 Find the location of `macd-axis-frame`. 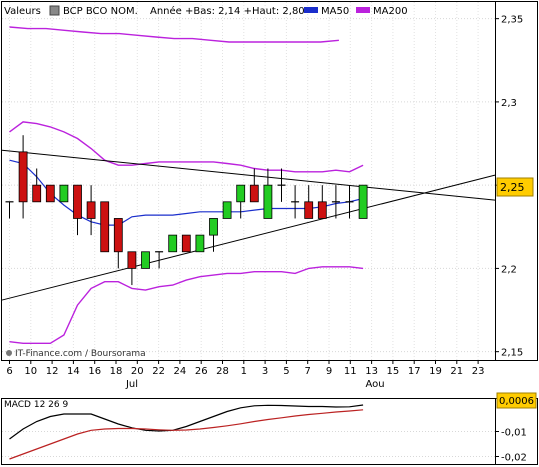

macd-axis-frame is located at coordinates (516, 431).